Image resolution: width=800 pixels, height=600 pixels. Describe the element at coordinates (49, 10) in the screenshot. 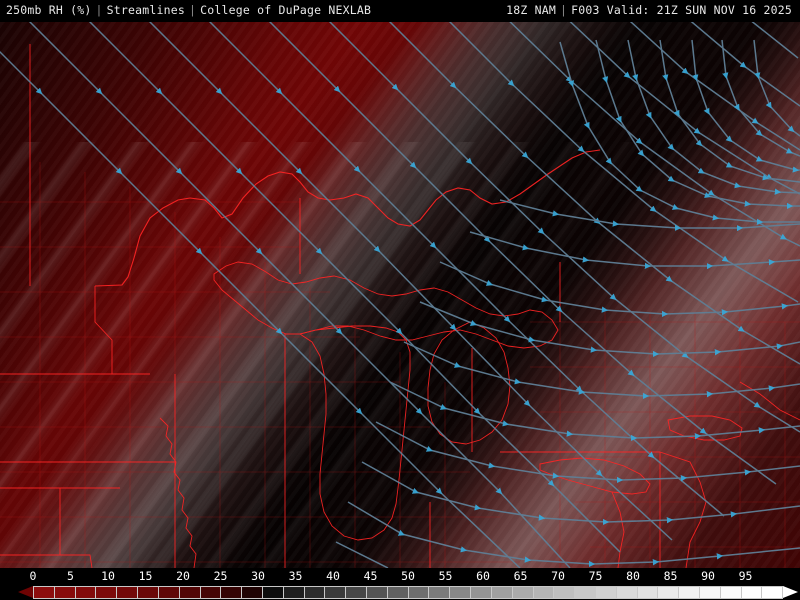

I see `product-label: 250mb RH (%)` at that location.